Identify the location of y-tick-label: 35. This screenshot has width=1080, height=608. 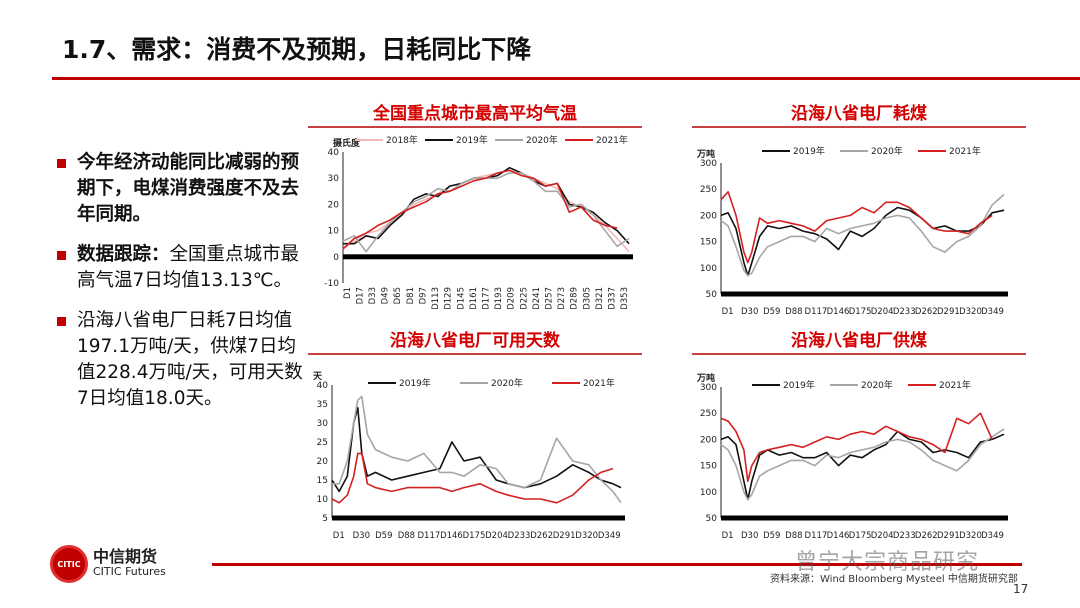
(322, 405).